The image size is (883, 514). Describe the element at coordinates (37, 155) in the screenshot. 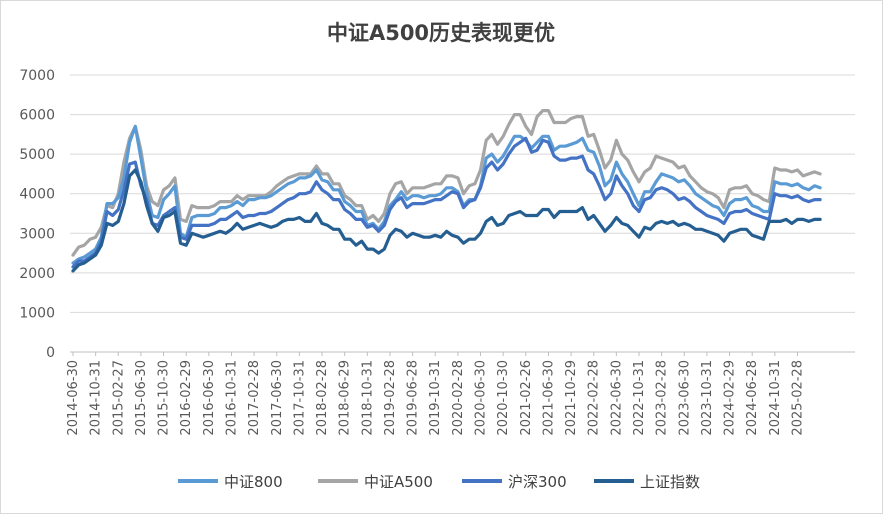

I see `y-tick-label: 5000` at that location.